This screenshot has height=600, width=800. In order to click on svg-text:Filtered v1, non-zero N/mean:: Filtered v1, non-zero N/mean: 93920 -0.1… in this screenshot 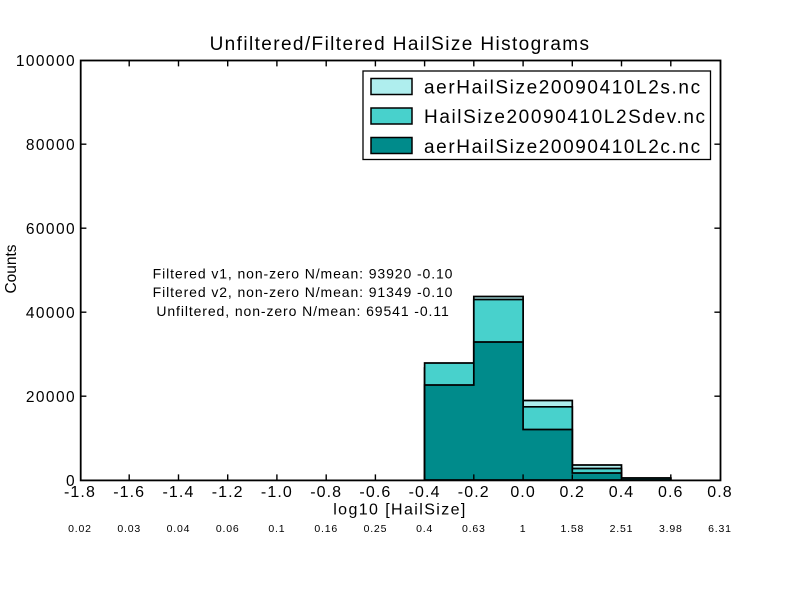, I will do `click(303, 274)`.